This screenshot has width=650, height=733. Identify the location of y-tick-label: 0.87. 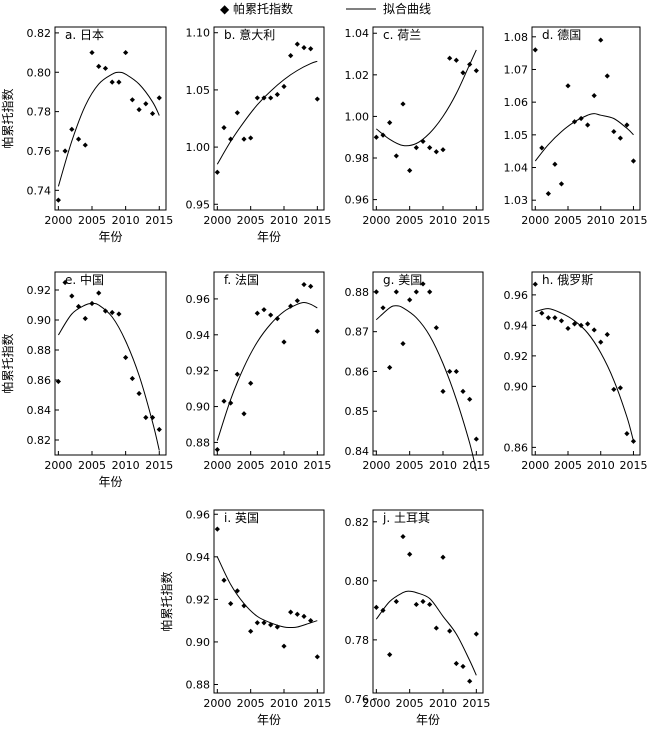
(357, 332).